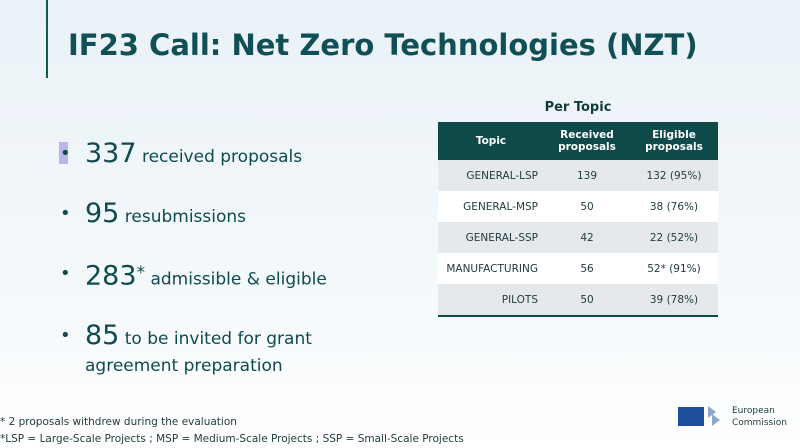  I want to click on table-row: GENERAL-LSP 139 132 (95%), so click(578, 175).